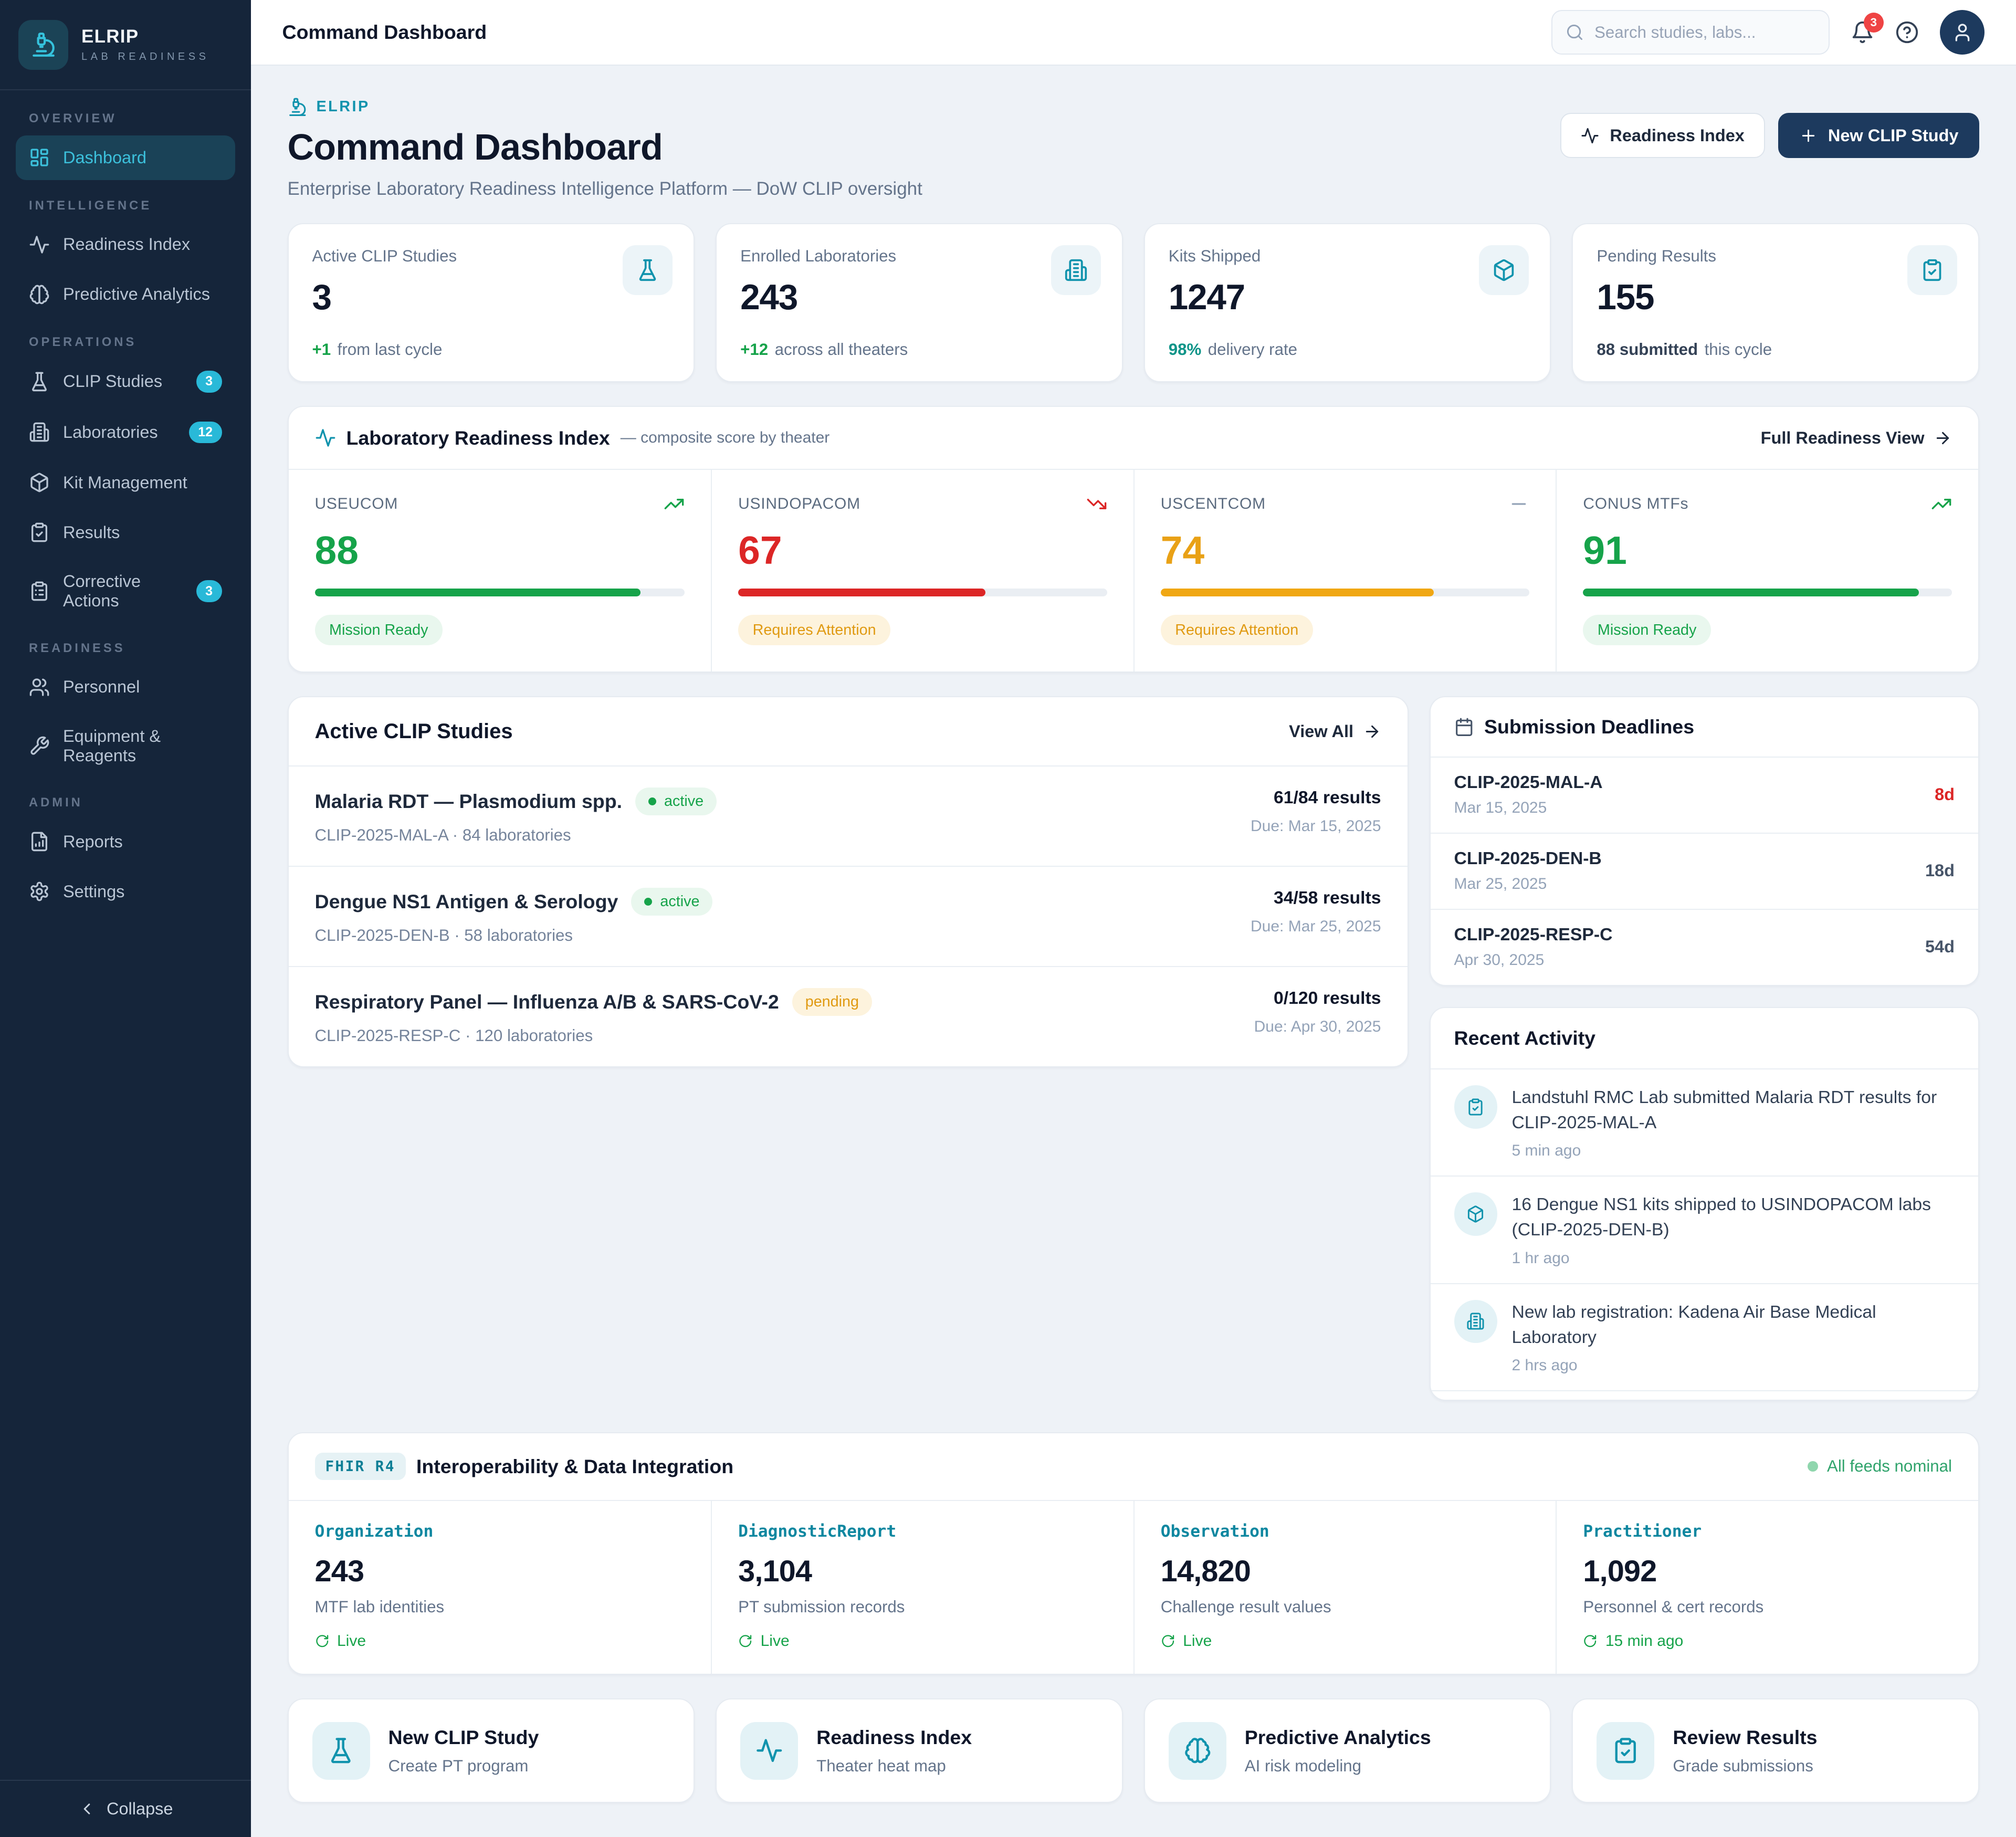  What do you see at coordinates (125, 648) in the screenshot?
I see `nav-section-label: READINESS` at bounding box center [125, 648].